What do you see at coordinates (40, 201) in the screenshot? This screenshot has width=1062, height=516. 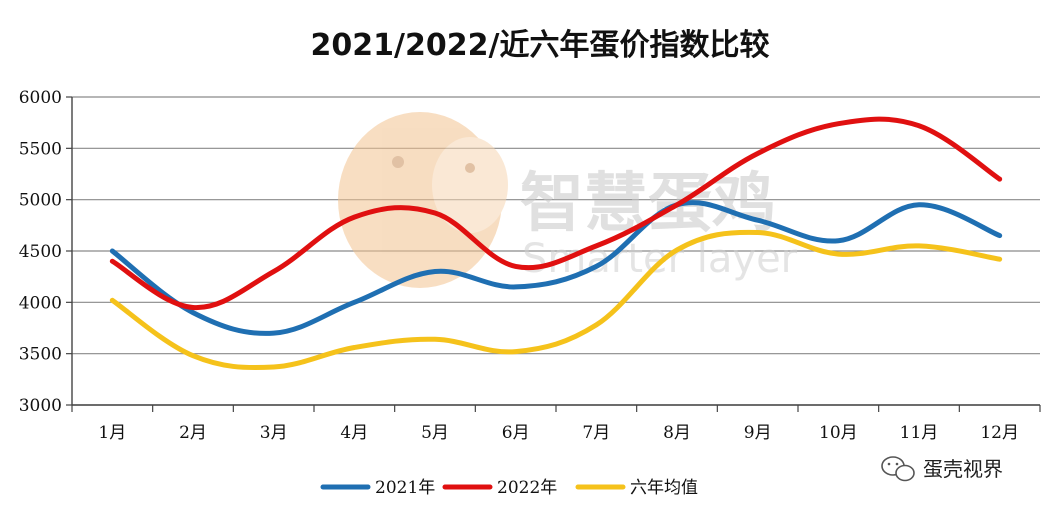 I see `y-tick-label: 5000` at bounding box center [40, 201].